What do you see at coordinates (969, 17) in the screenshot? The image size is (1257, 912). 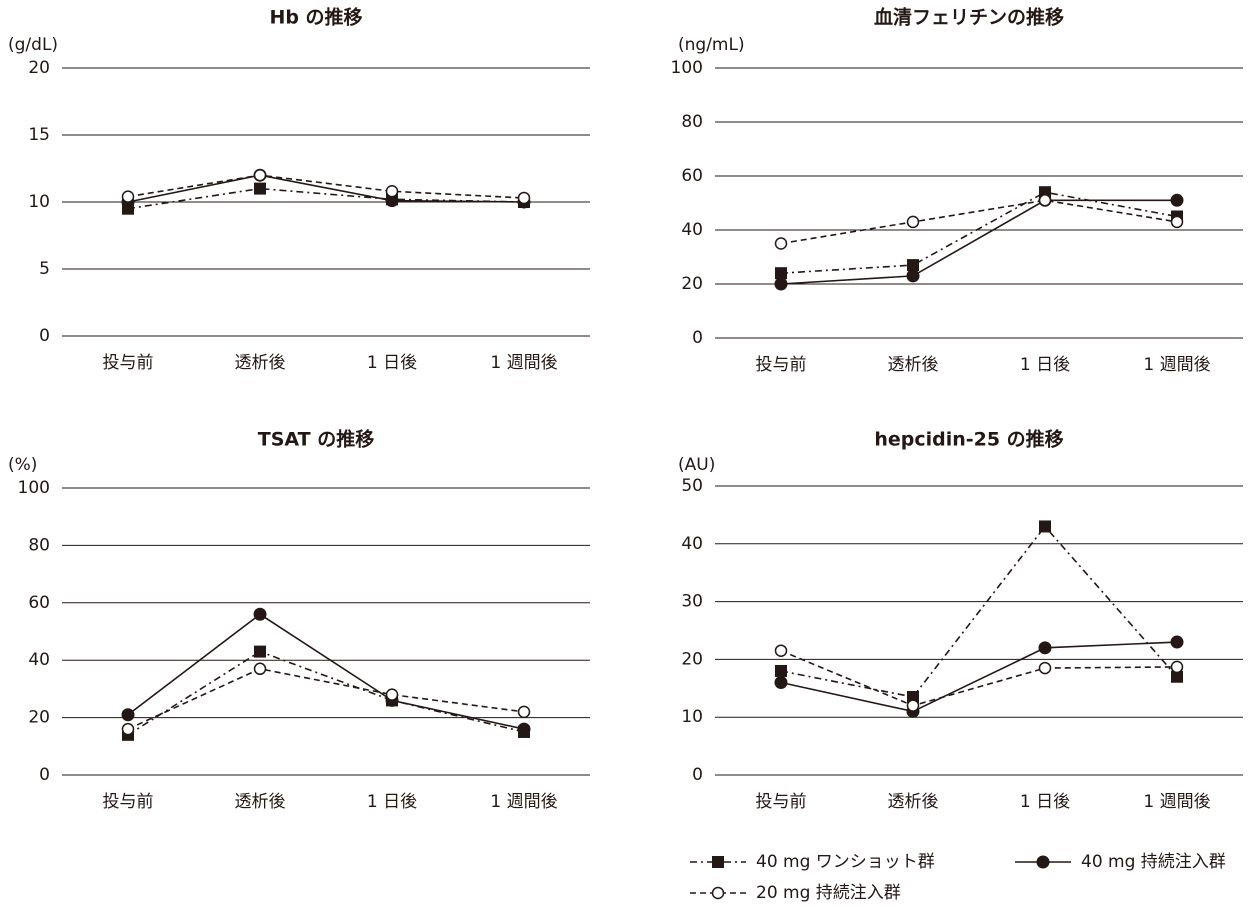 I see `chart-title: 血清フェリチンの推移` at bounding box center [969, 17].